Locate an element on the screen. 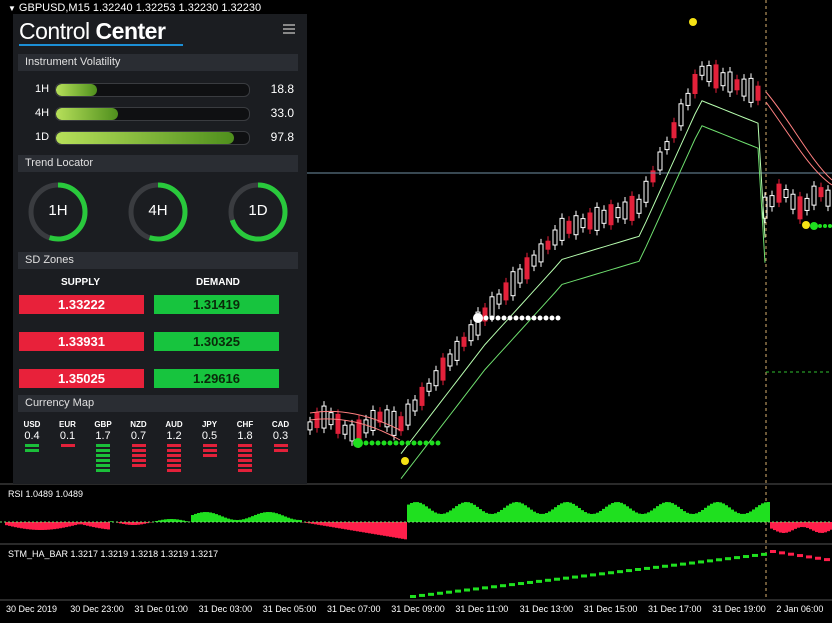  currency-name: CHF is located at coordinates (245, 424).